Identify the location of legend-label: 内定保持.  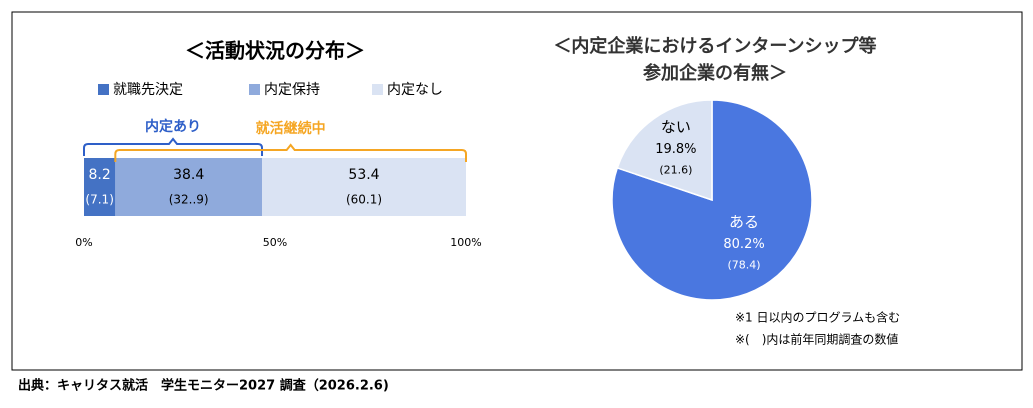
(292, 90).